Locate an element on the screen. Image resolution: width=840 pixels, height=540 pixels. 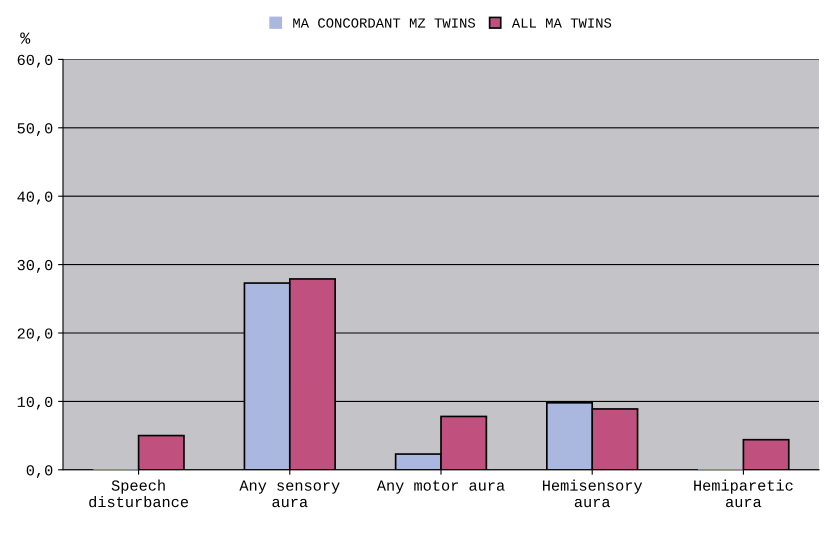
x-tick-label: Speech disturbance is located at coordinates (138, 494).